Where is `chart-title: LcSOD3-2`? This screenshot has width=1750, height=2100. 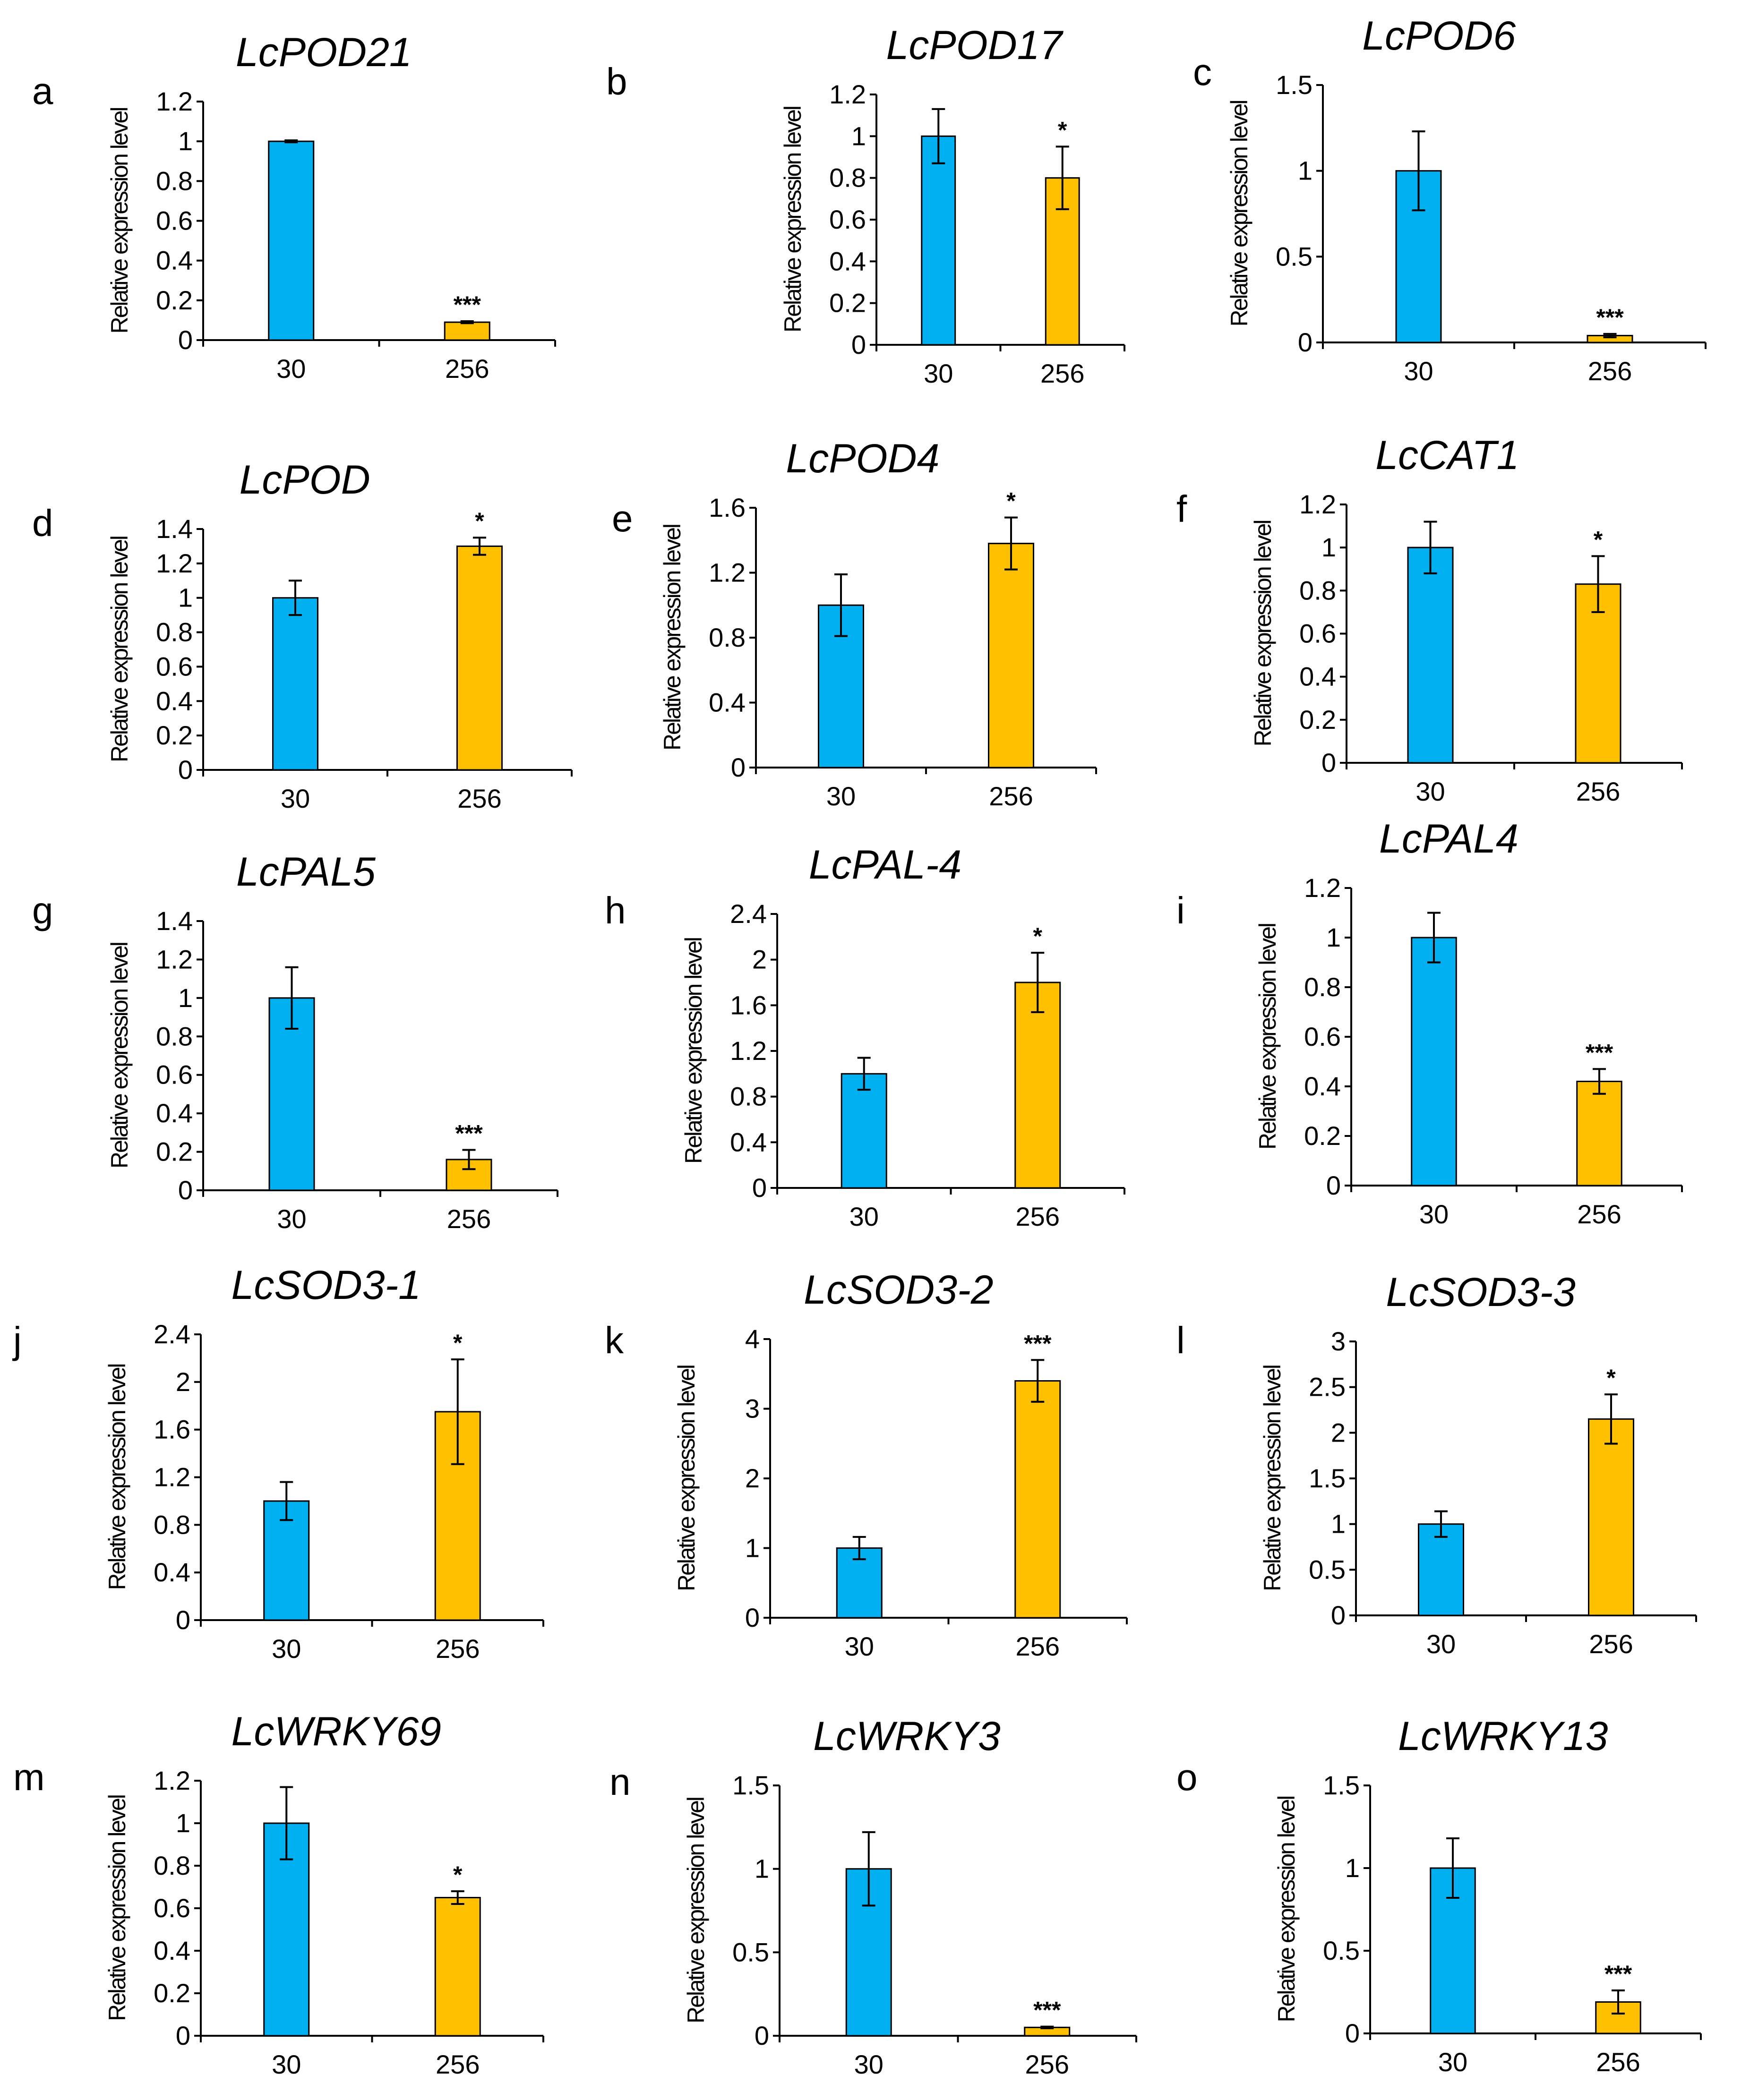
chart-title: LcSOD3-2 is located at coordinates (899, 1290).